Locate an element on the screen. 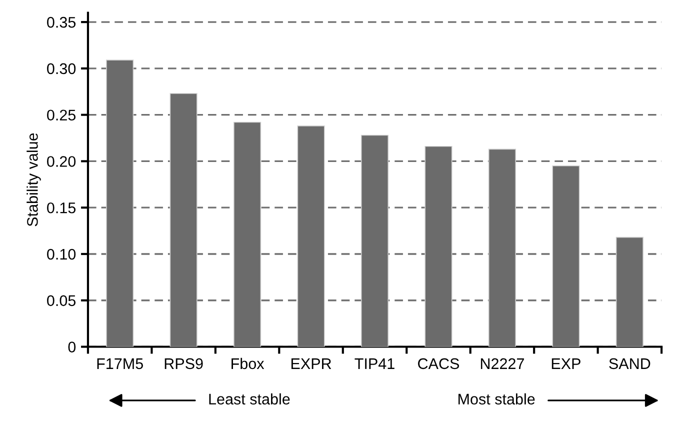  bar is located at coordinates (566, 256).